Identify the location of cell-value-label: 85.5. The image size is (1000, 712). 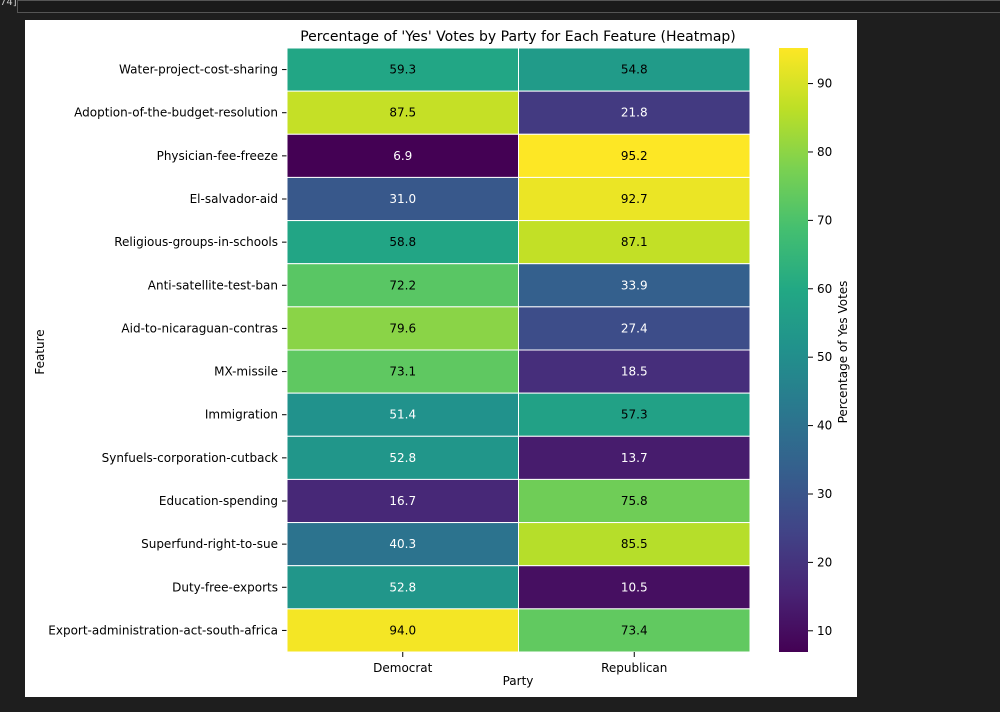
(634, 544).